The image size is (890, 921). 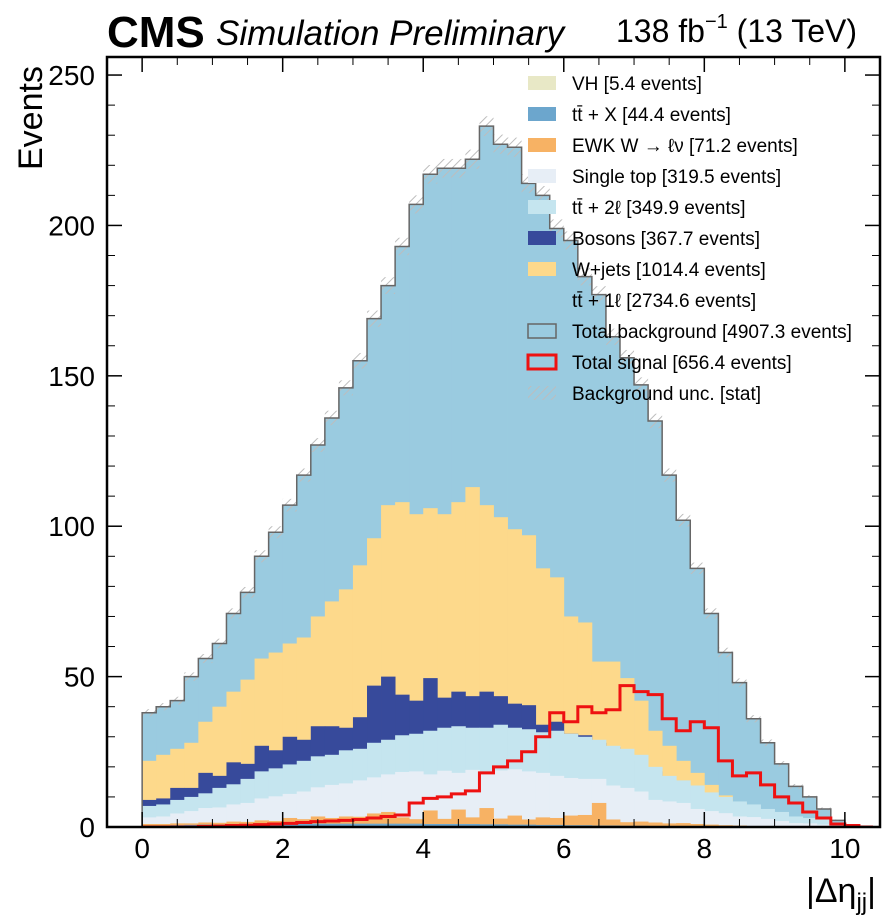 I want to click on x-axis-title: |Δηjj|, so click(x=841, y=894).